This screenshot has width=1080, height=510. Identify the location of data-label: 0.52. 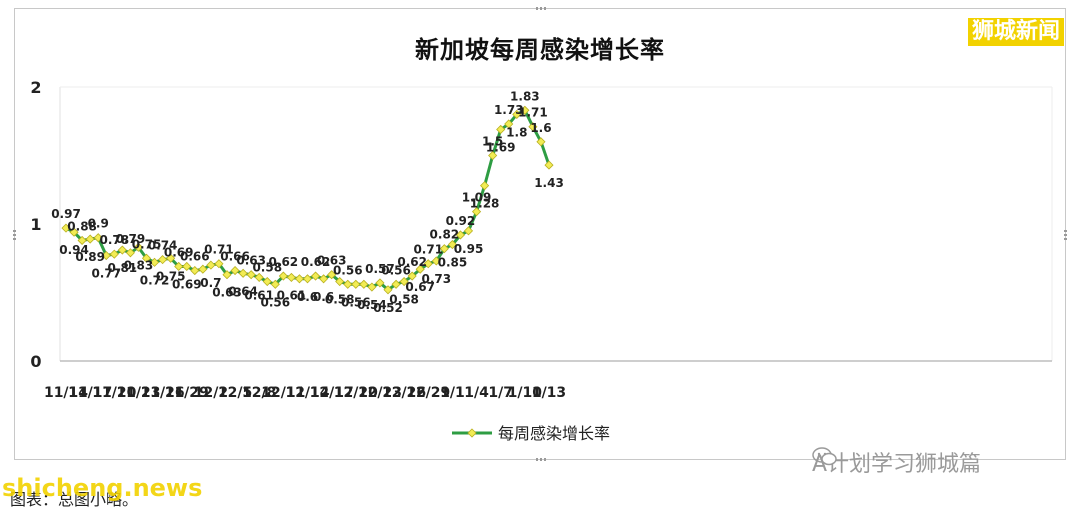
(388, 308).